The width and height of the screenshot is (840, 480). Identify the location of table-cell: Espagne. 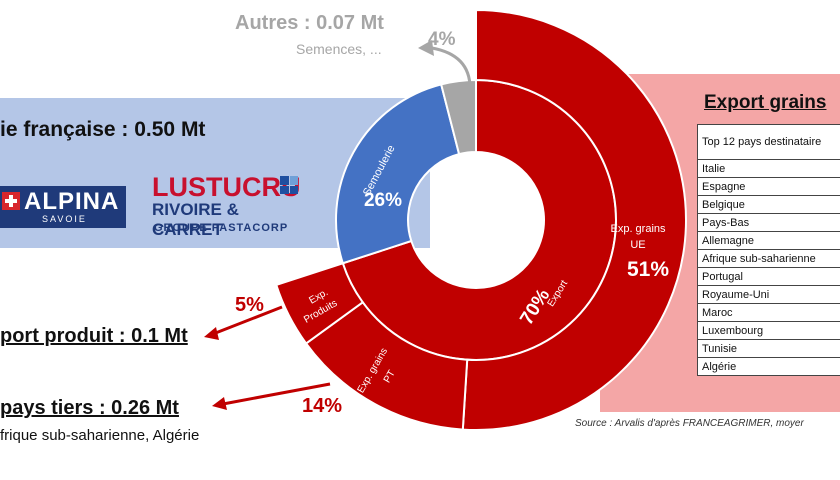
(768, 186).